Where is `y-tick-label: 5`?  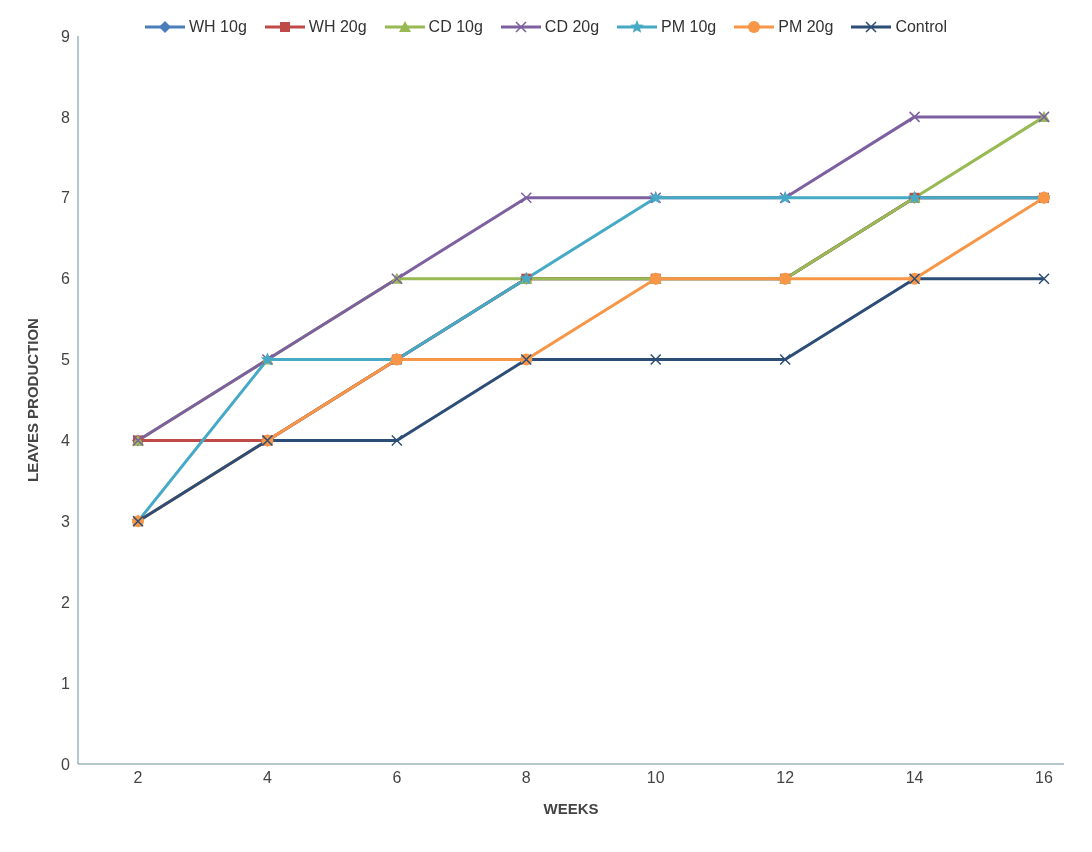 y-tick-label: 5 is located at coordinates (66, 360).